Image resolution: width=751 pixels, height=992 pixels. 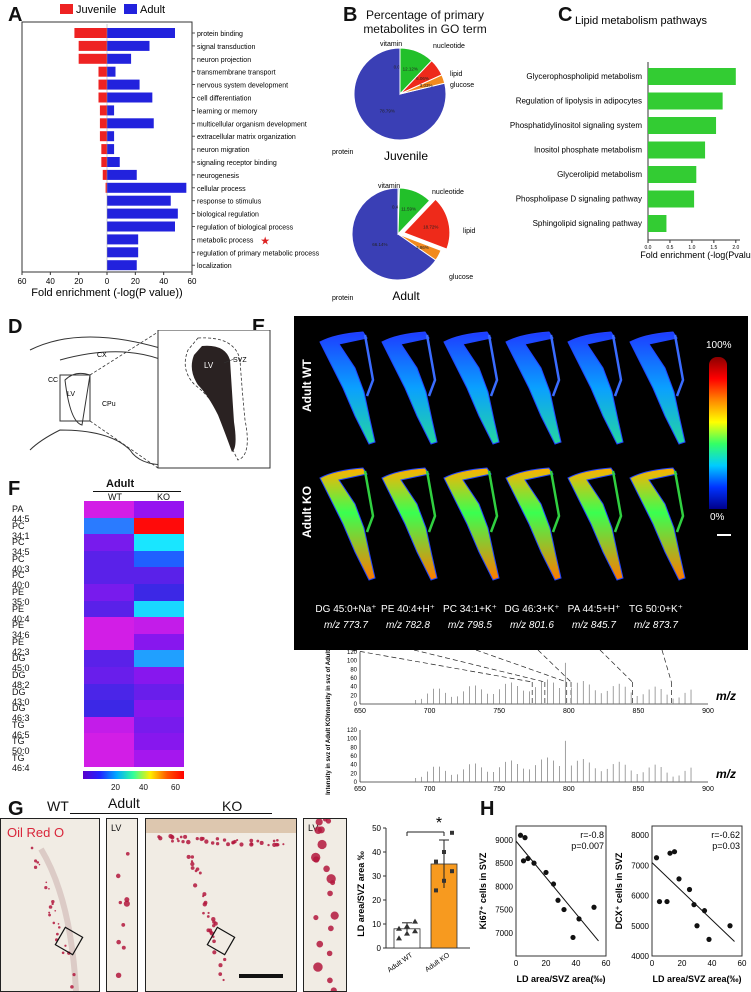 I want to click on pie-adult-title: Adult, so click(x=406, y=296).